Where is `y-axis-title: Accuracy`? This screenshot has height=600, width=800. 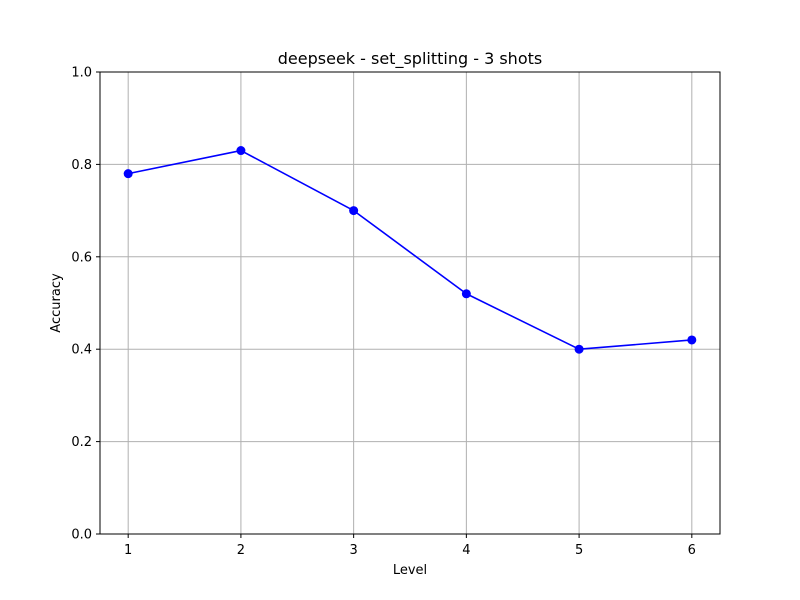 y-axis-title: Accuracy is located at coordinates (56, 303).